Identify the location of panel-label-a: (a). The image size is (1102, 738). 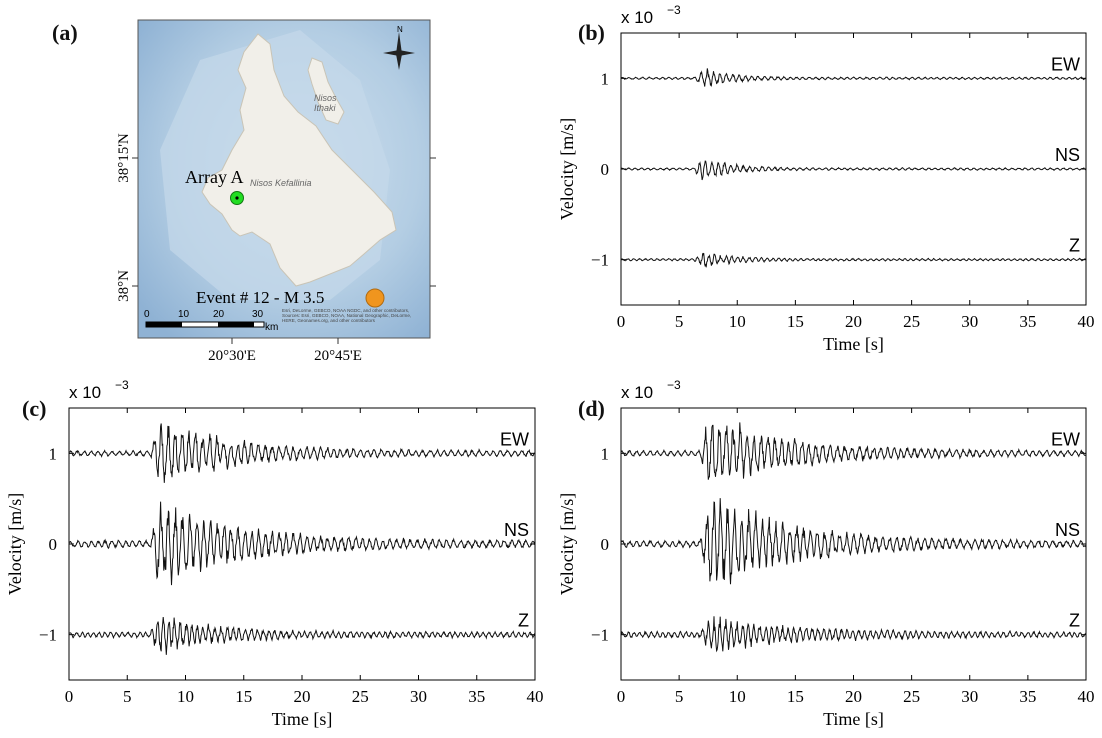
(65, 32).